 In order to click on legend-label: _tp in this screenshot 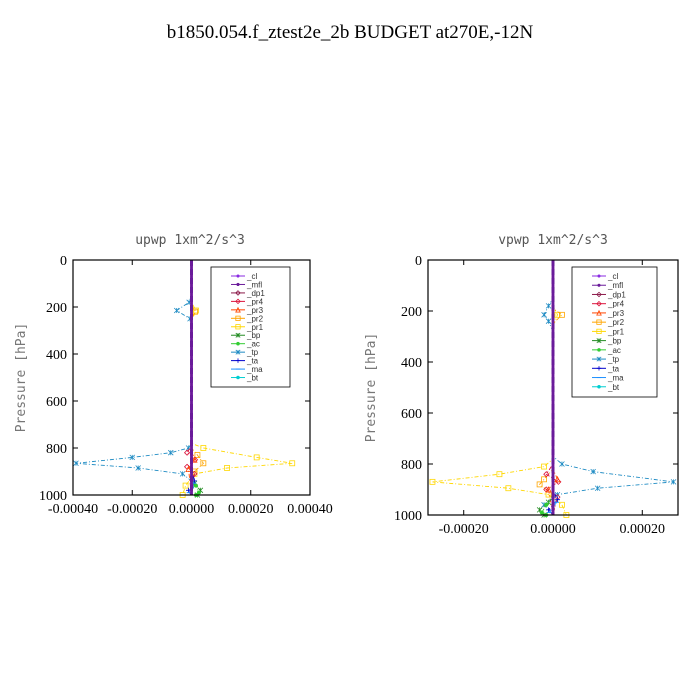, I will do `click(613, 359)`.